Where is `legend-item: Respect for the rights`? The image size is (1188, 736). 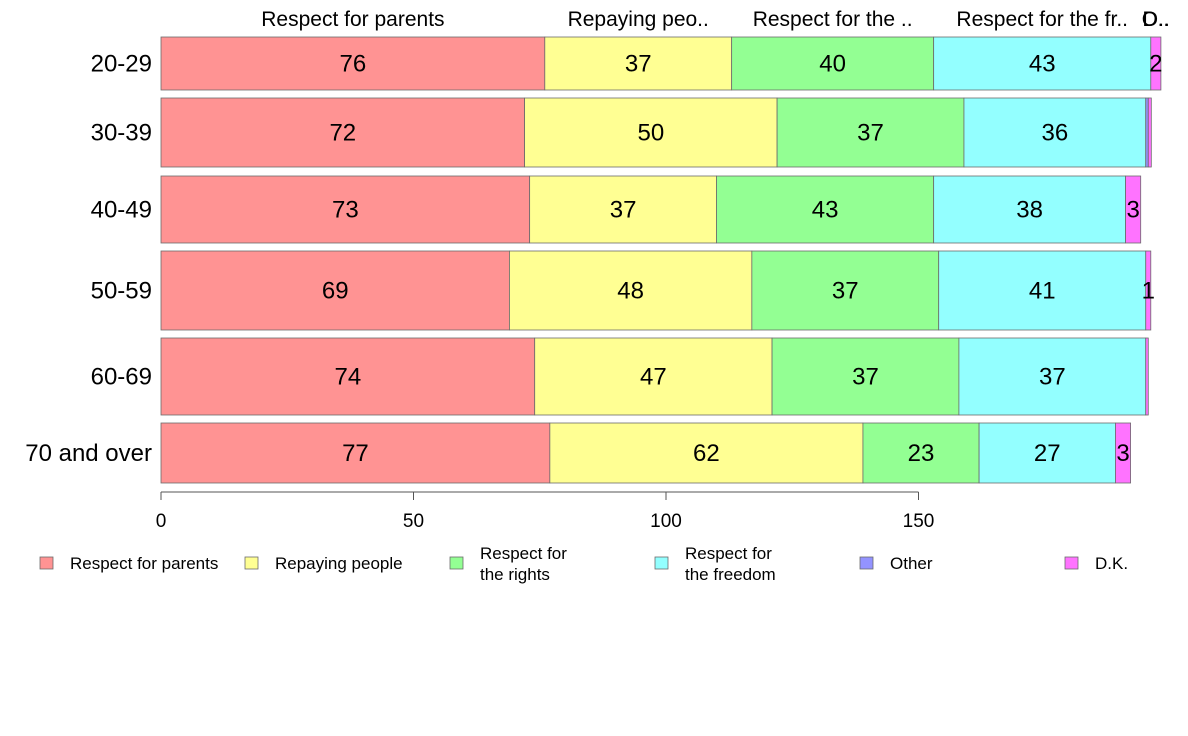
legend-item: Respect for the rights is located at coordinates (508, 564).